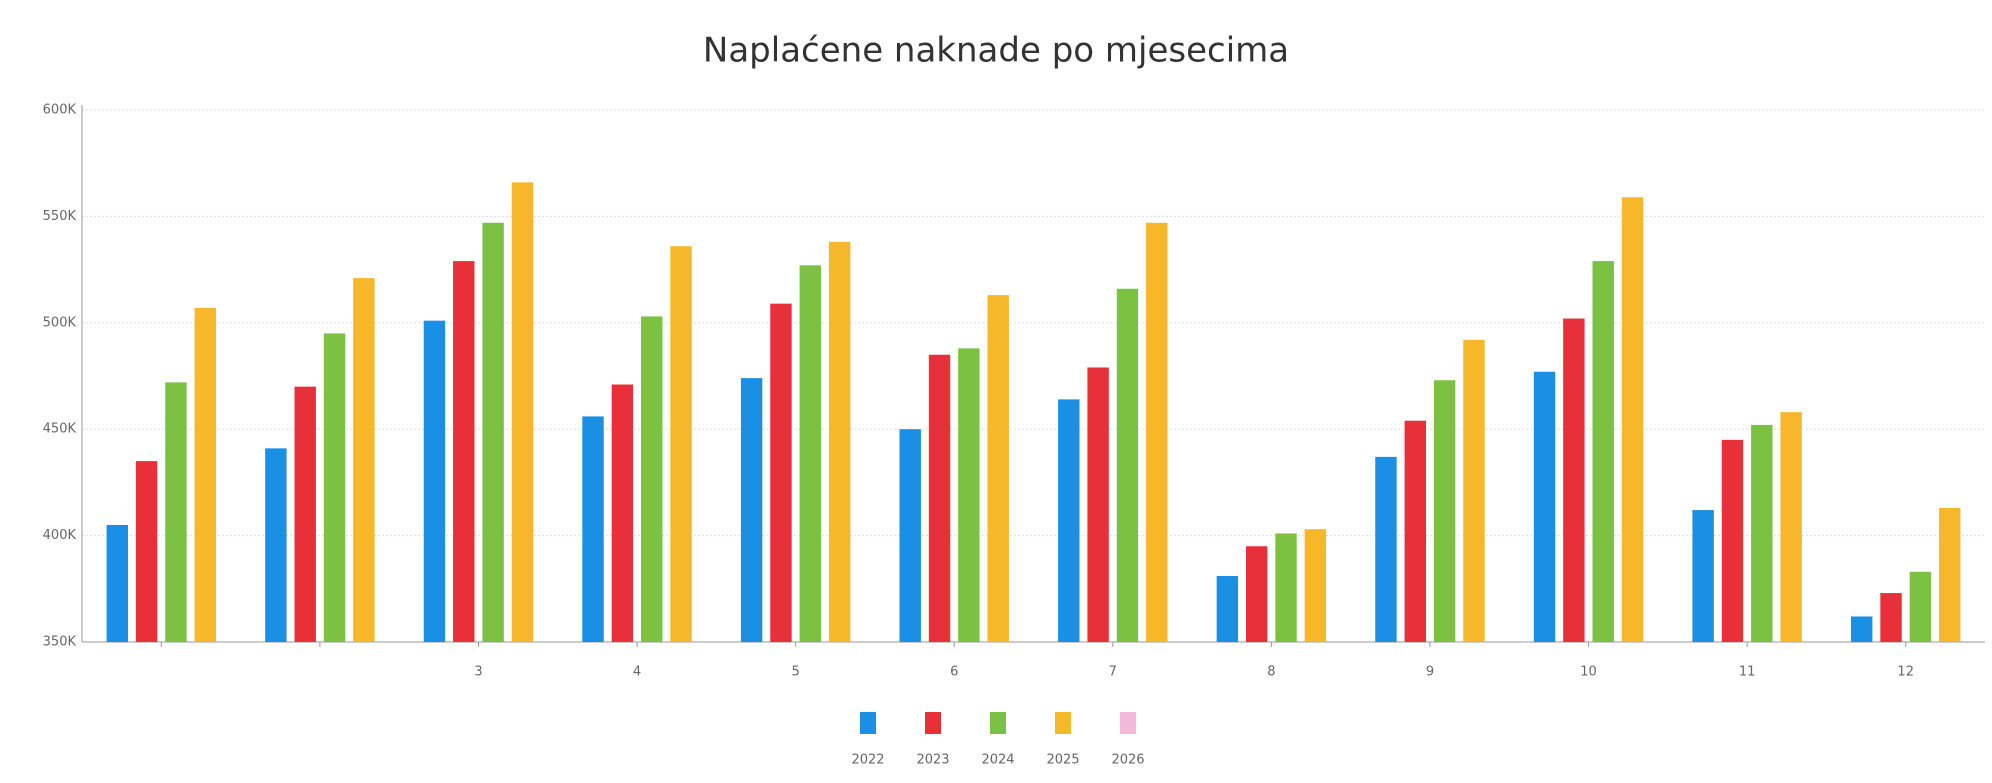 The height and width of the screenshot is (783, 1992). I want to click on x-tick-label: 4, so click(637, 672).